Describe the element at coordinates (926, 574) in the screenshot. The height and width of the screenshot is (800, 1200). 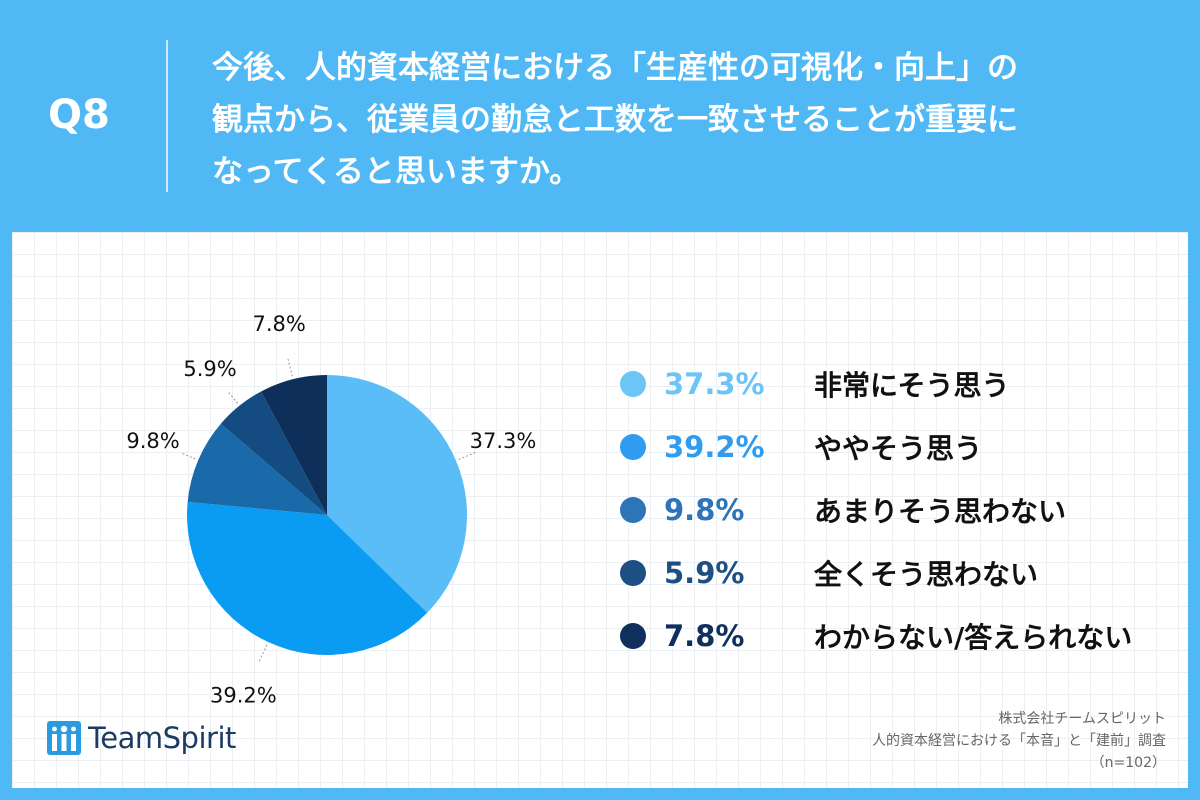
I see `legend-label: 全くそう思わない` at that location.